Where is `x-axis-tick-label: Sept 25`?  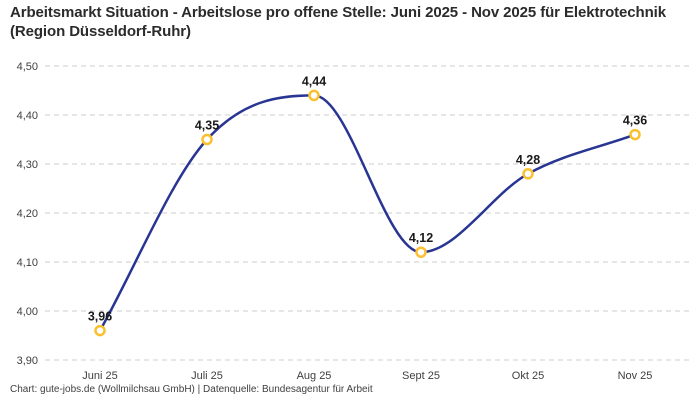 x-axis-tick-label: Sept 25 is located at coordinates (421, 376).